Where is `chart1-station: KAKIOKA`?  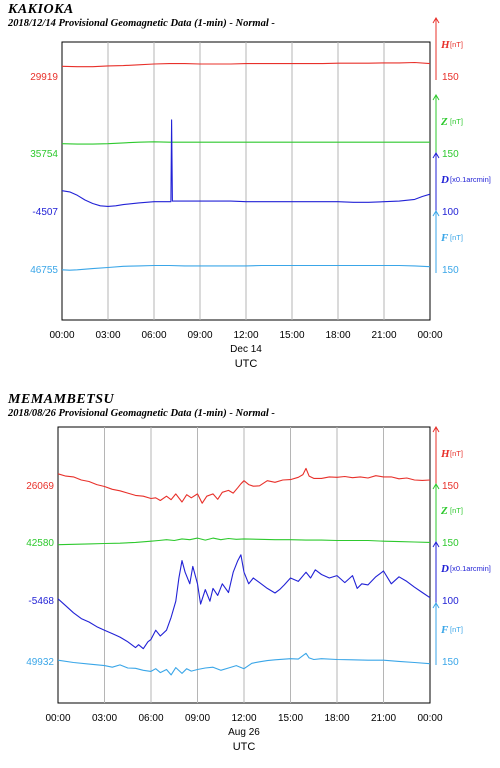 chart1-station: KAKIOKA is located at coordinates (41, 9).